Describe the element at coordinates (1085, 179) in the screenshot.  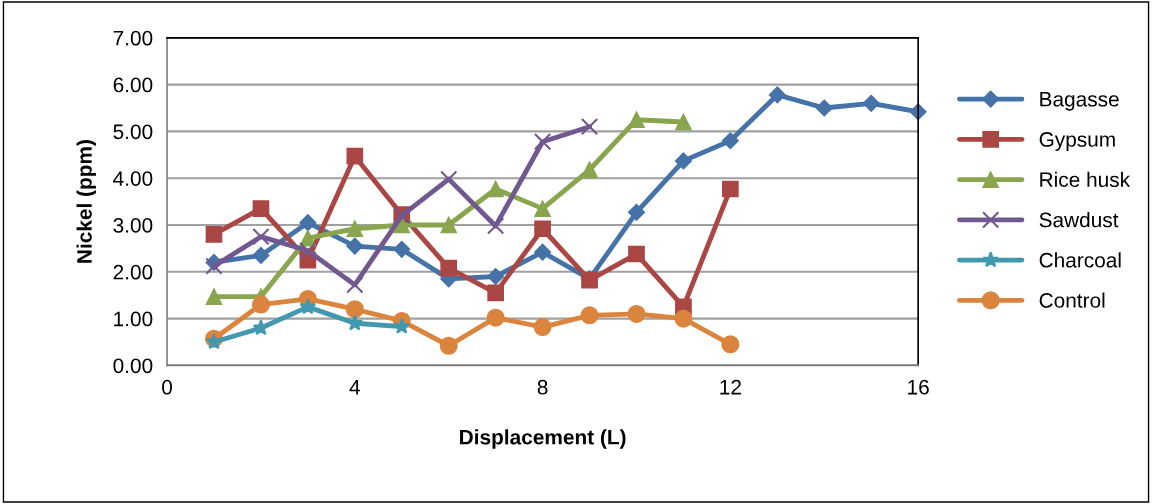
I see `legend-label: Rice husk` at that location.